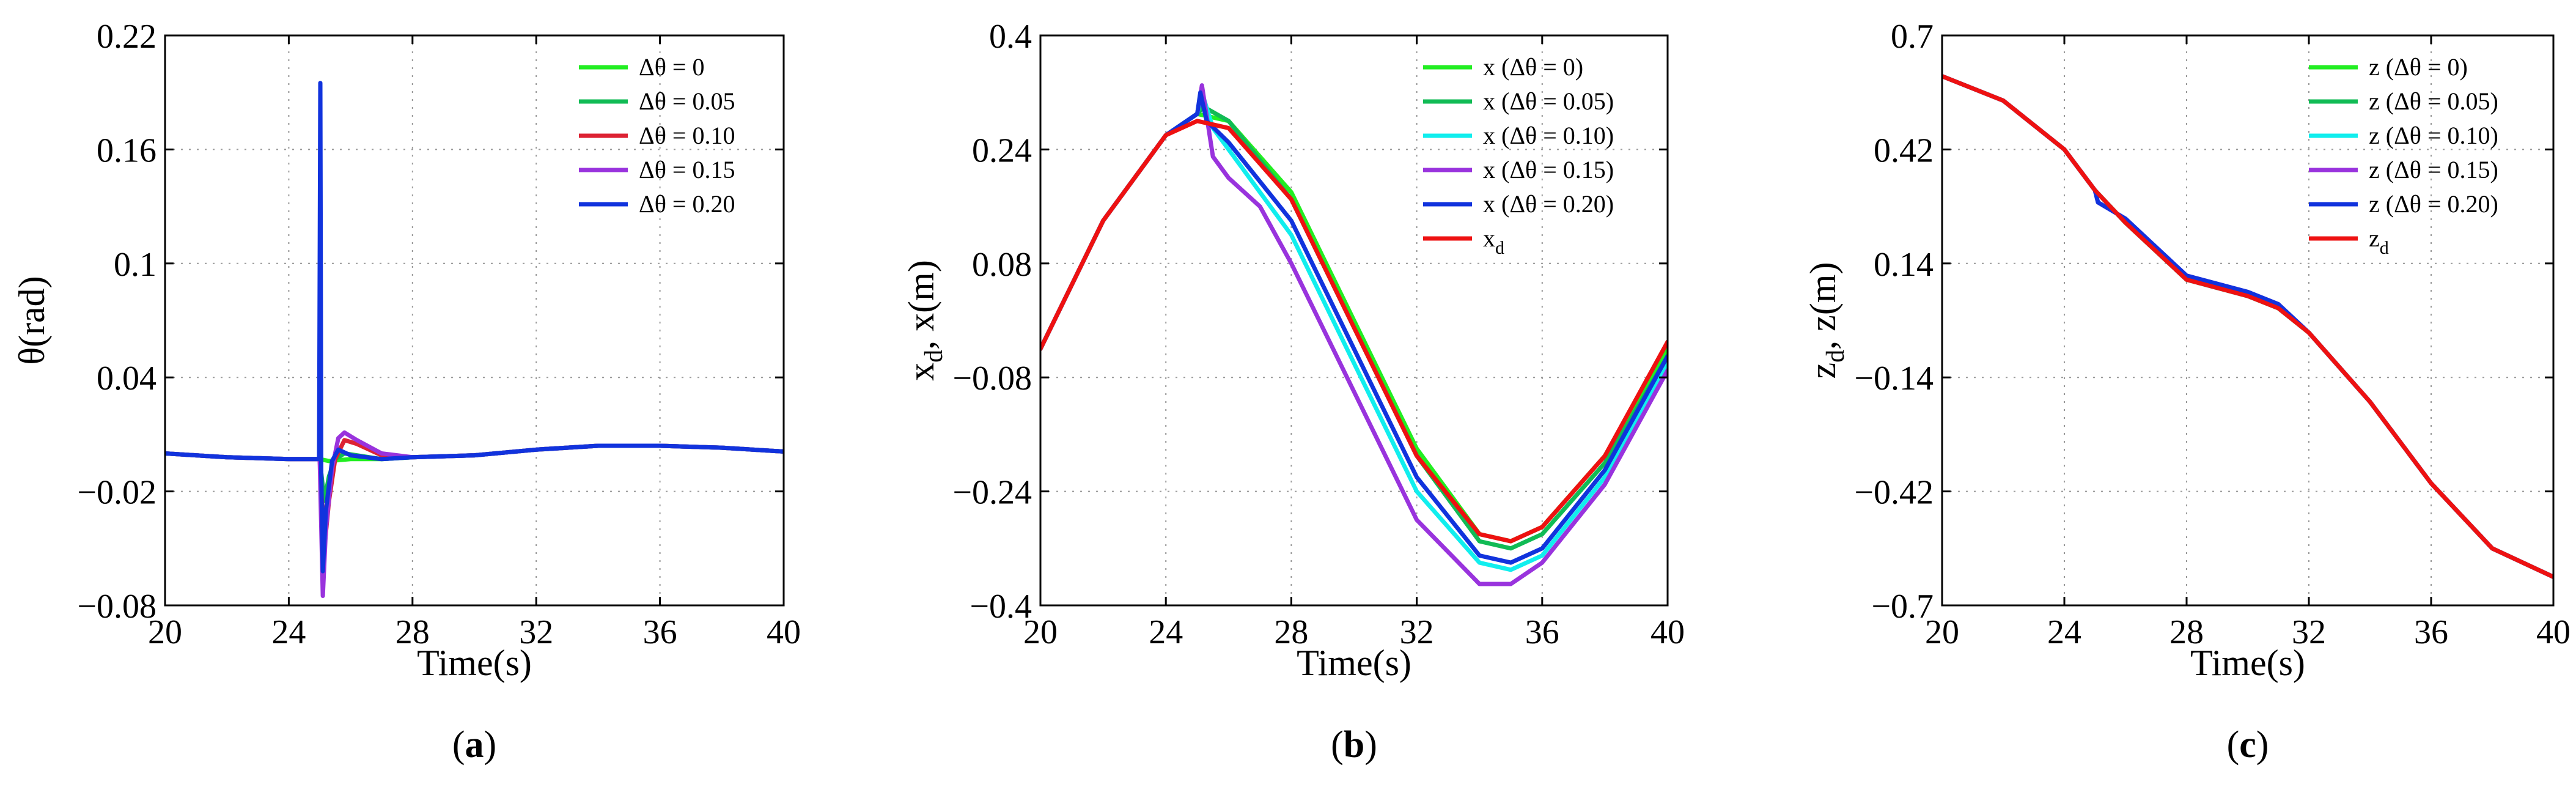 The width and height of the screenshot is (2576, 787). What do you see at coordinates (126, 378) in the screenshot?
I see `y-tick-label: 0.04` at bounding box center [126, 378].